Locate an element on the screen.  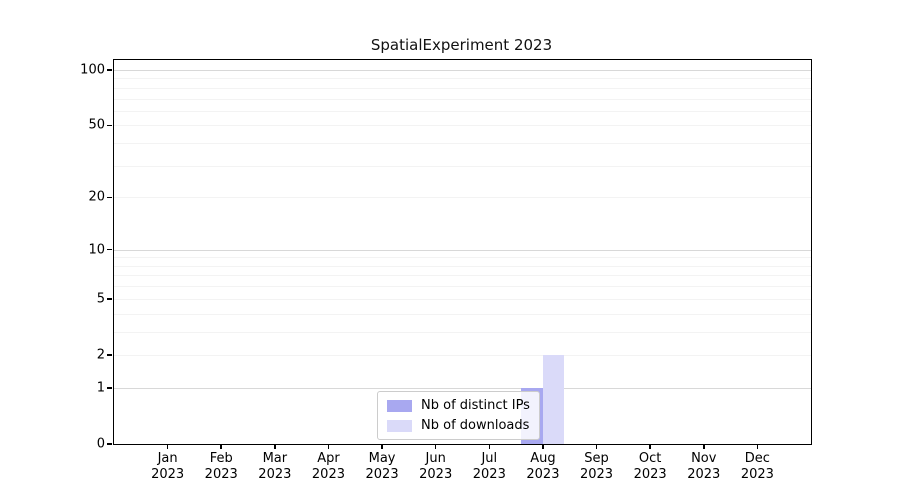
y-tick-label: 1 is located at coordinates (100, 388).